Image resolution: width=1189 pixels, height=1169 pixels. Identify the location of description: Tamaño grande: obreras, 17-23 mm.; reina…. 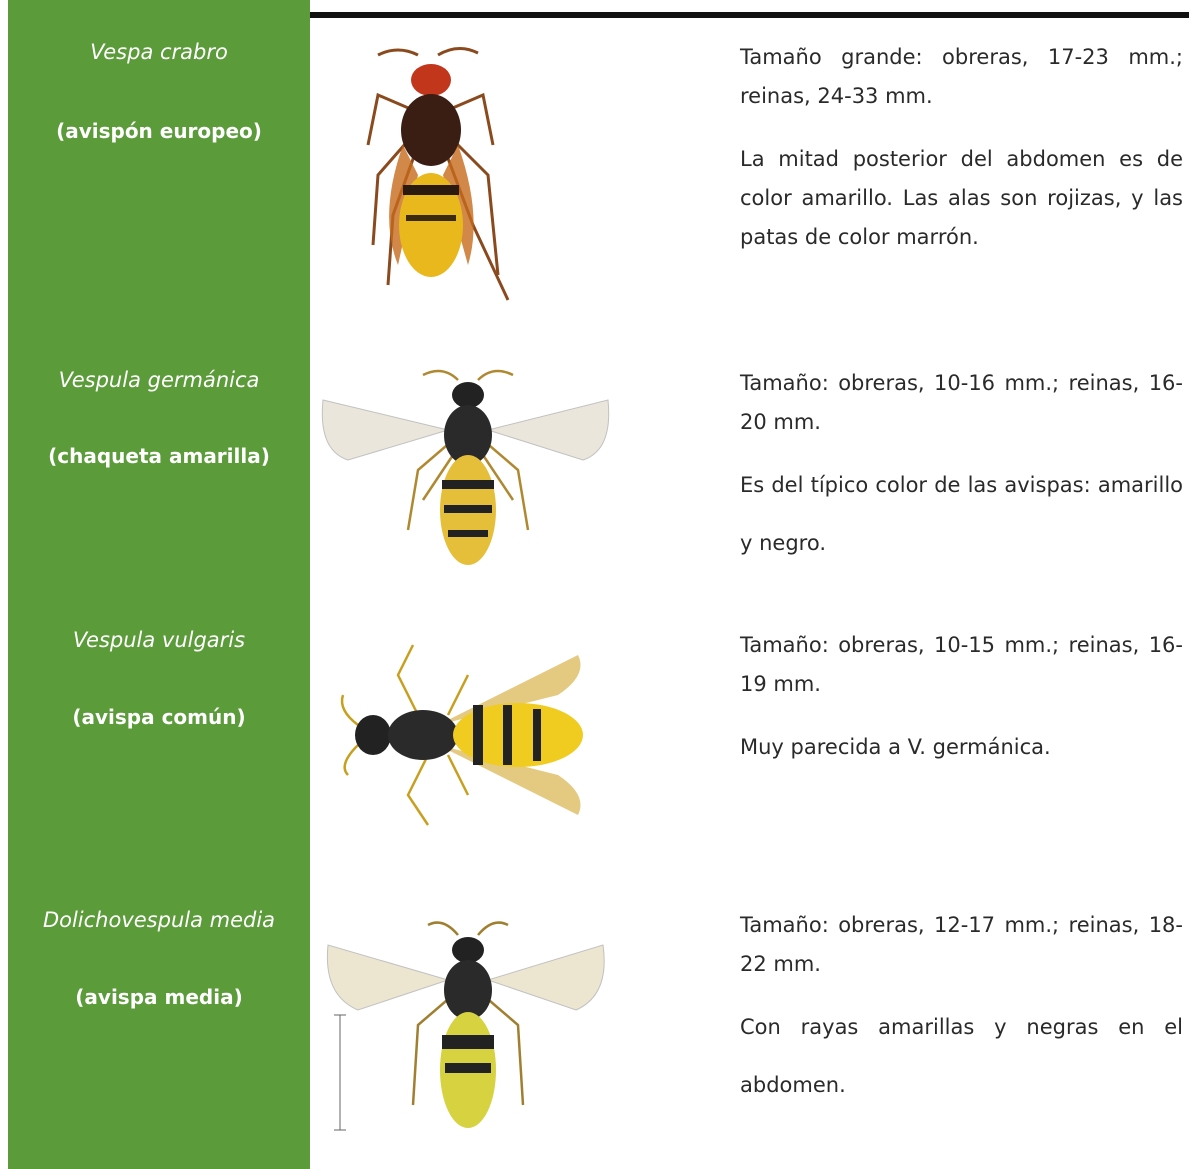
(961, 159).